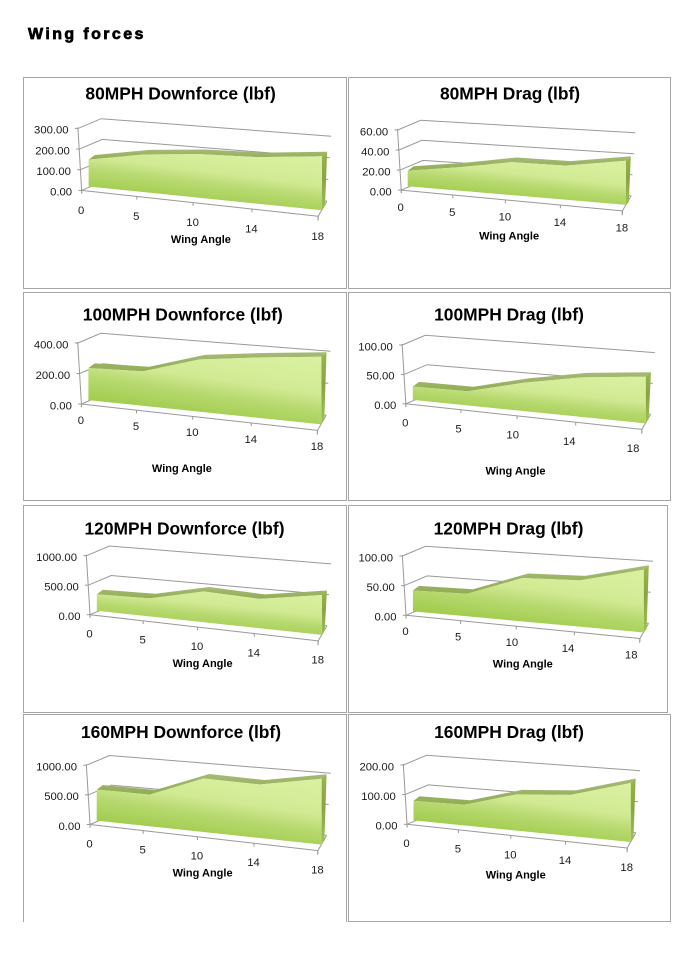 The height and width of the screenshot is (980, 698). I want to click on svg-text: 160MPH Downforce (lbf), so click(181, 732).